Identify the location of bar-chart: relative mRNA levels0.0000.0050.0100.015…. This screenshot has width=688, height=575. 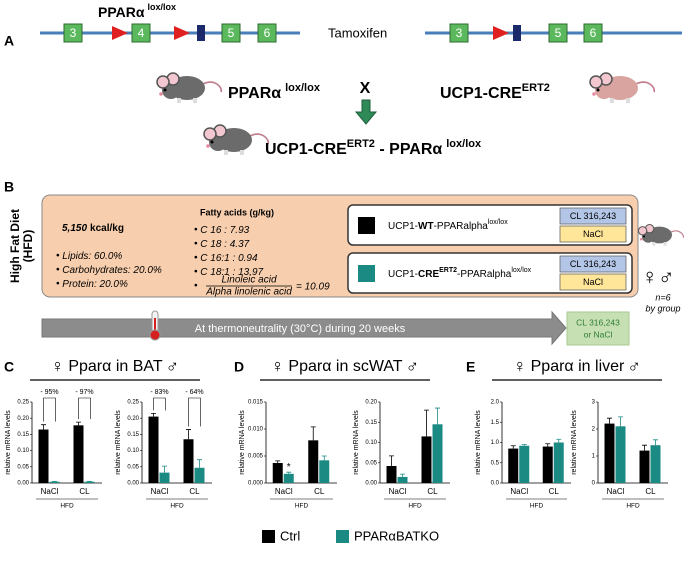
(288, 455).